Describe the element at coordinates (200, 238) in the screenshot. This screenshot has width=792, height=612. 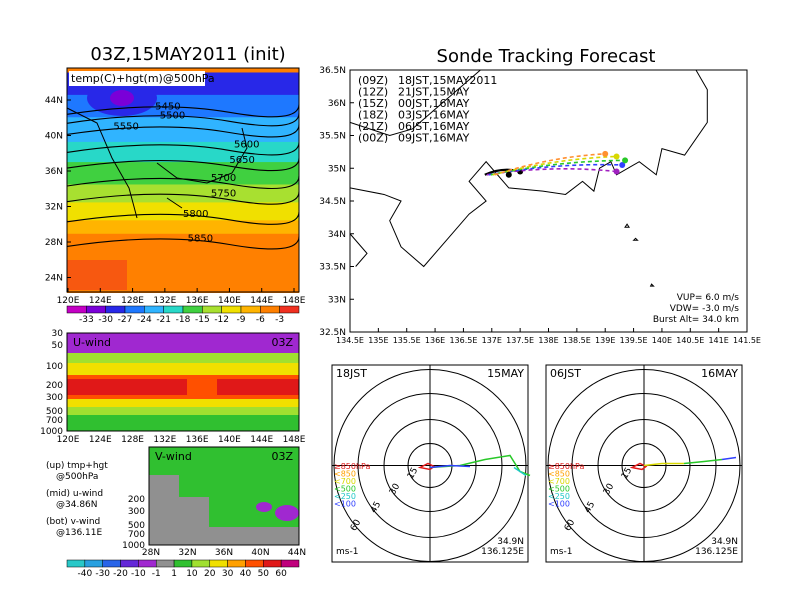
I see `contour-label: 5850` at that location.